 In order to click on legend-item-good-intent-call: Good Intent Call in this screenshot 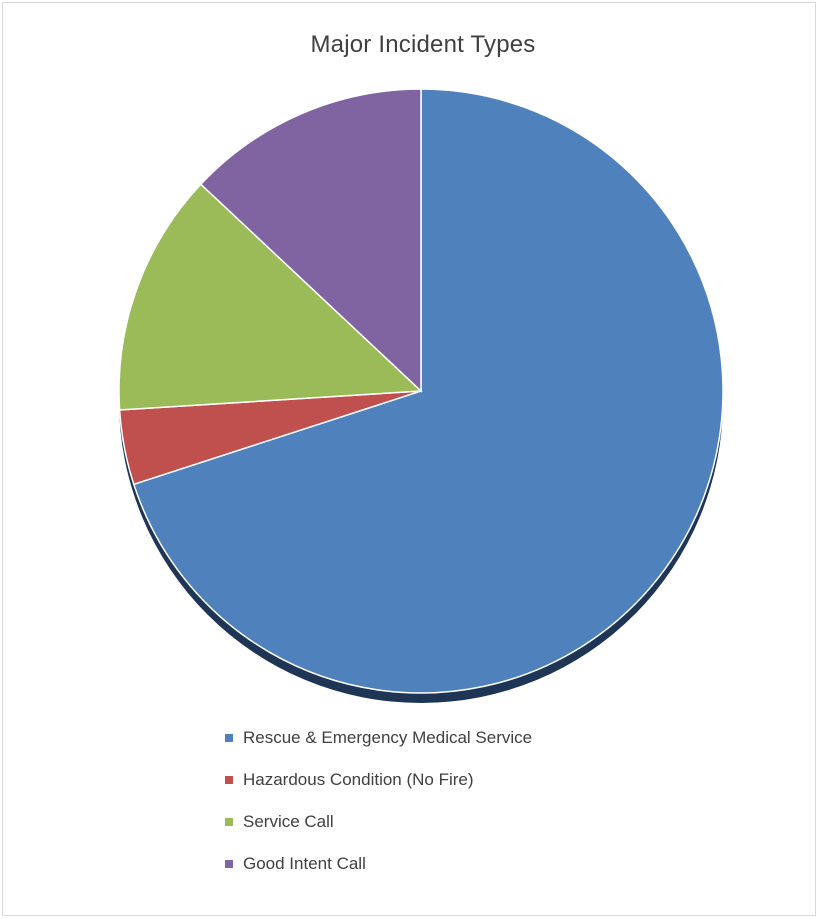, I will do `click(378, 864)`.